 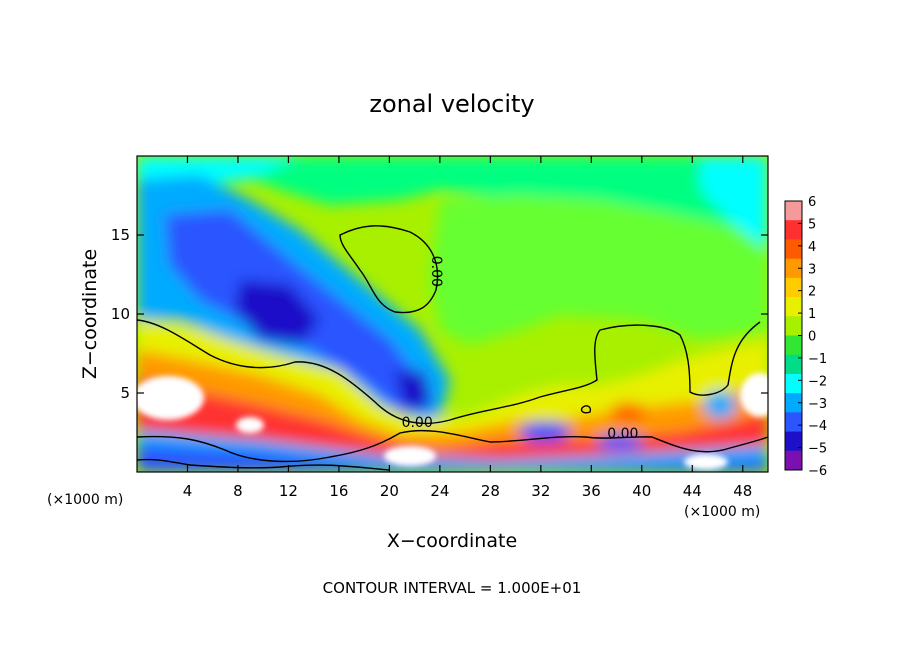 I want to click on zero-contour-small-loop, so click(x=586, y=409).